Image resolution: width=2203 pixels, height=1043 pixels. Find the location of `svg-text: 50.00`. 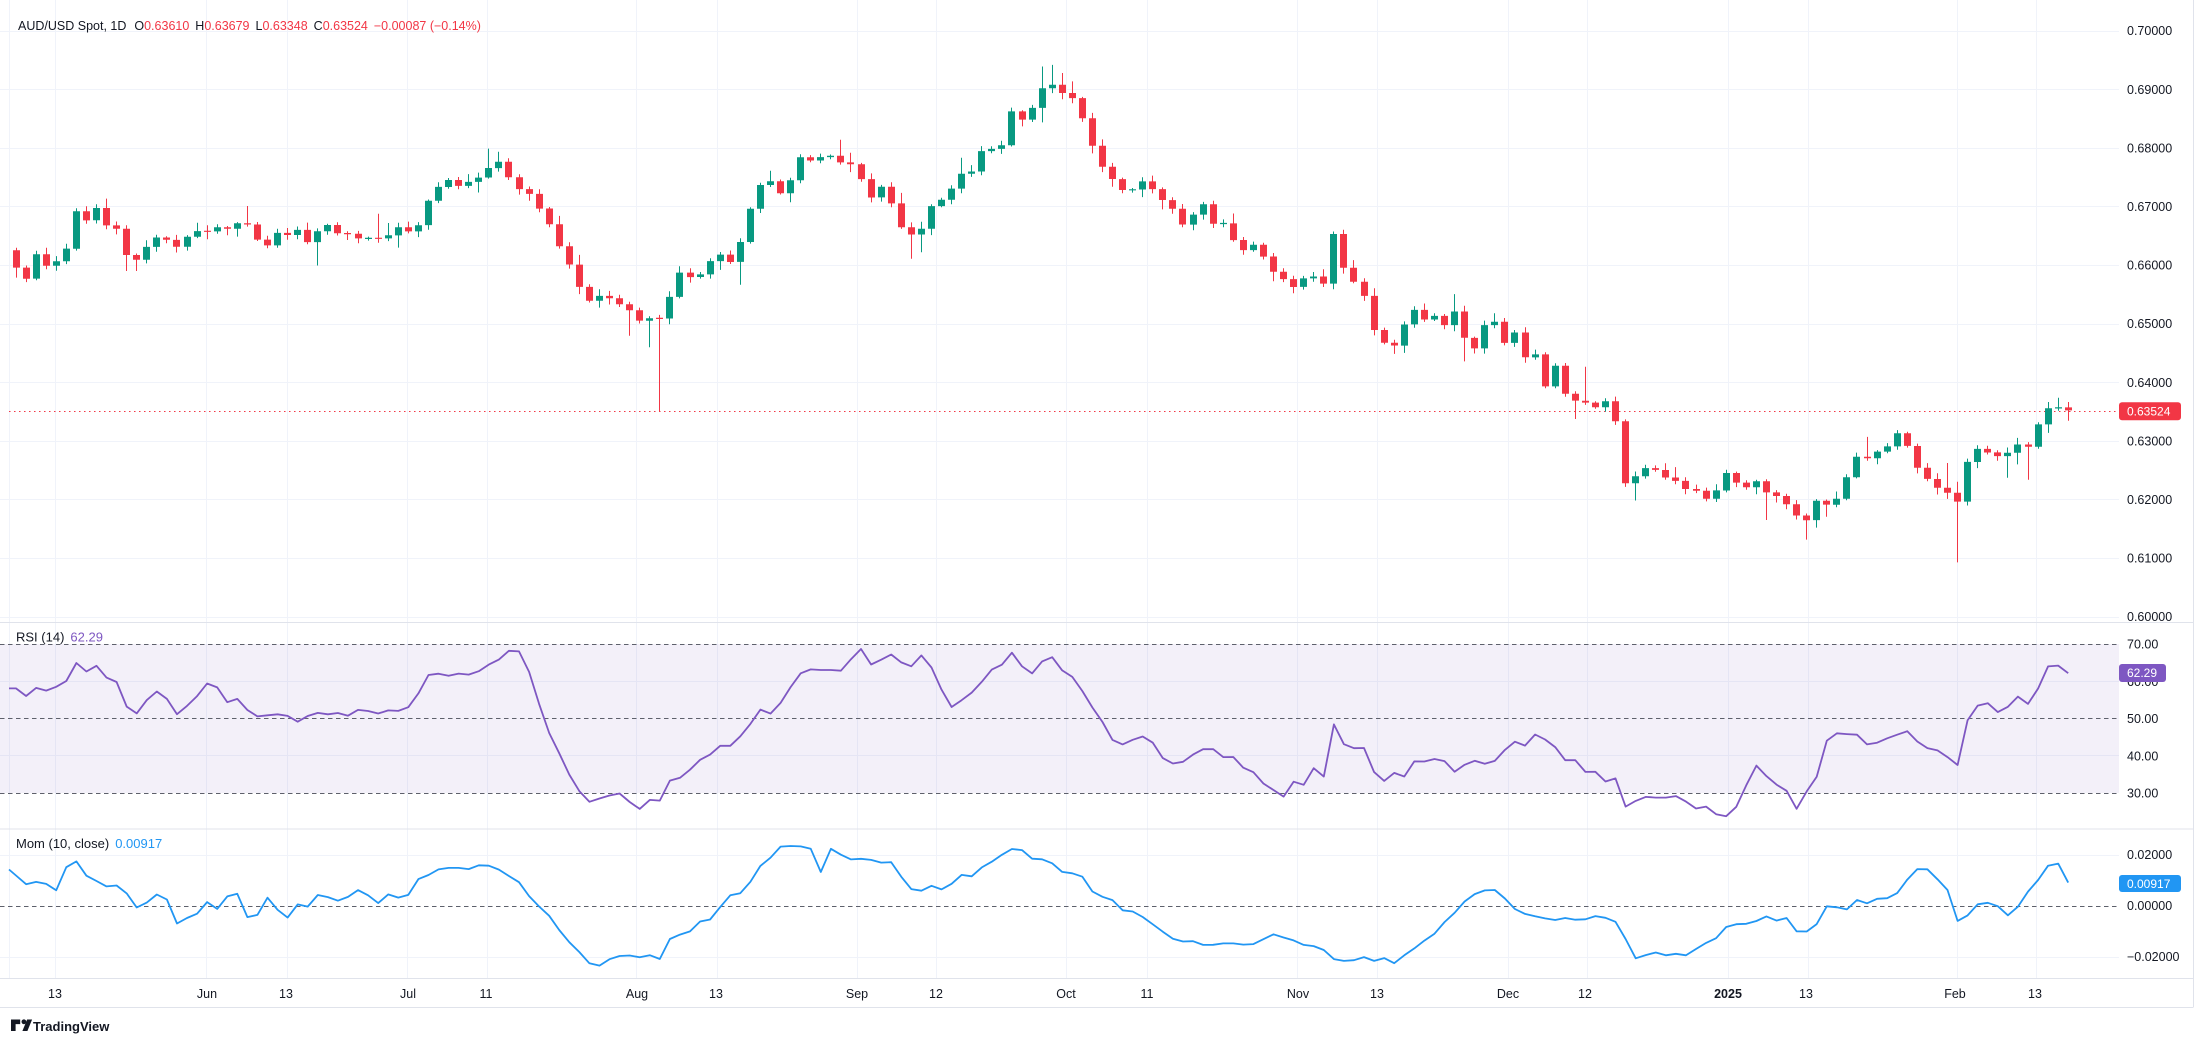

svg-text: 50.00 is located at coordinates (2142, 719).